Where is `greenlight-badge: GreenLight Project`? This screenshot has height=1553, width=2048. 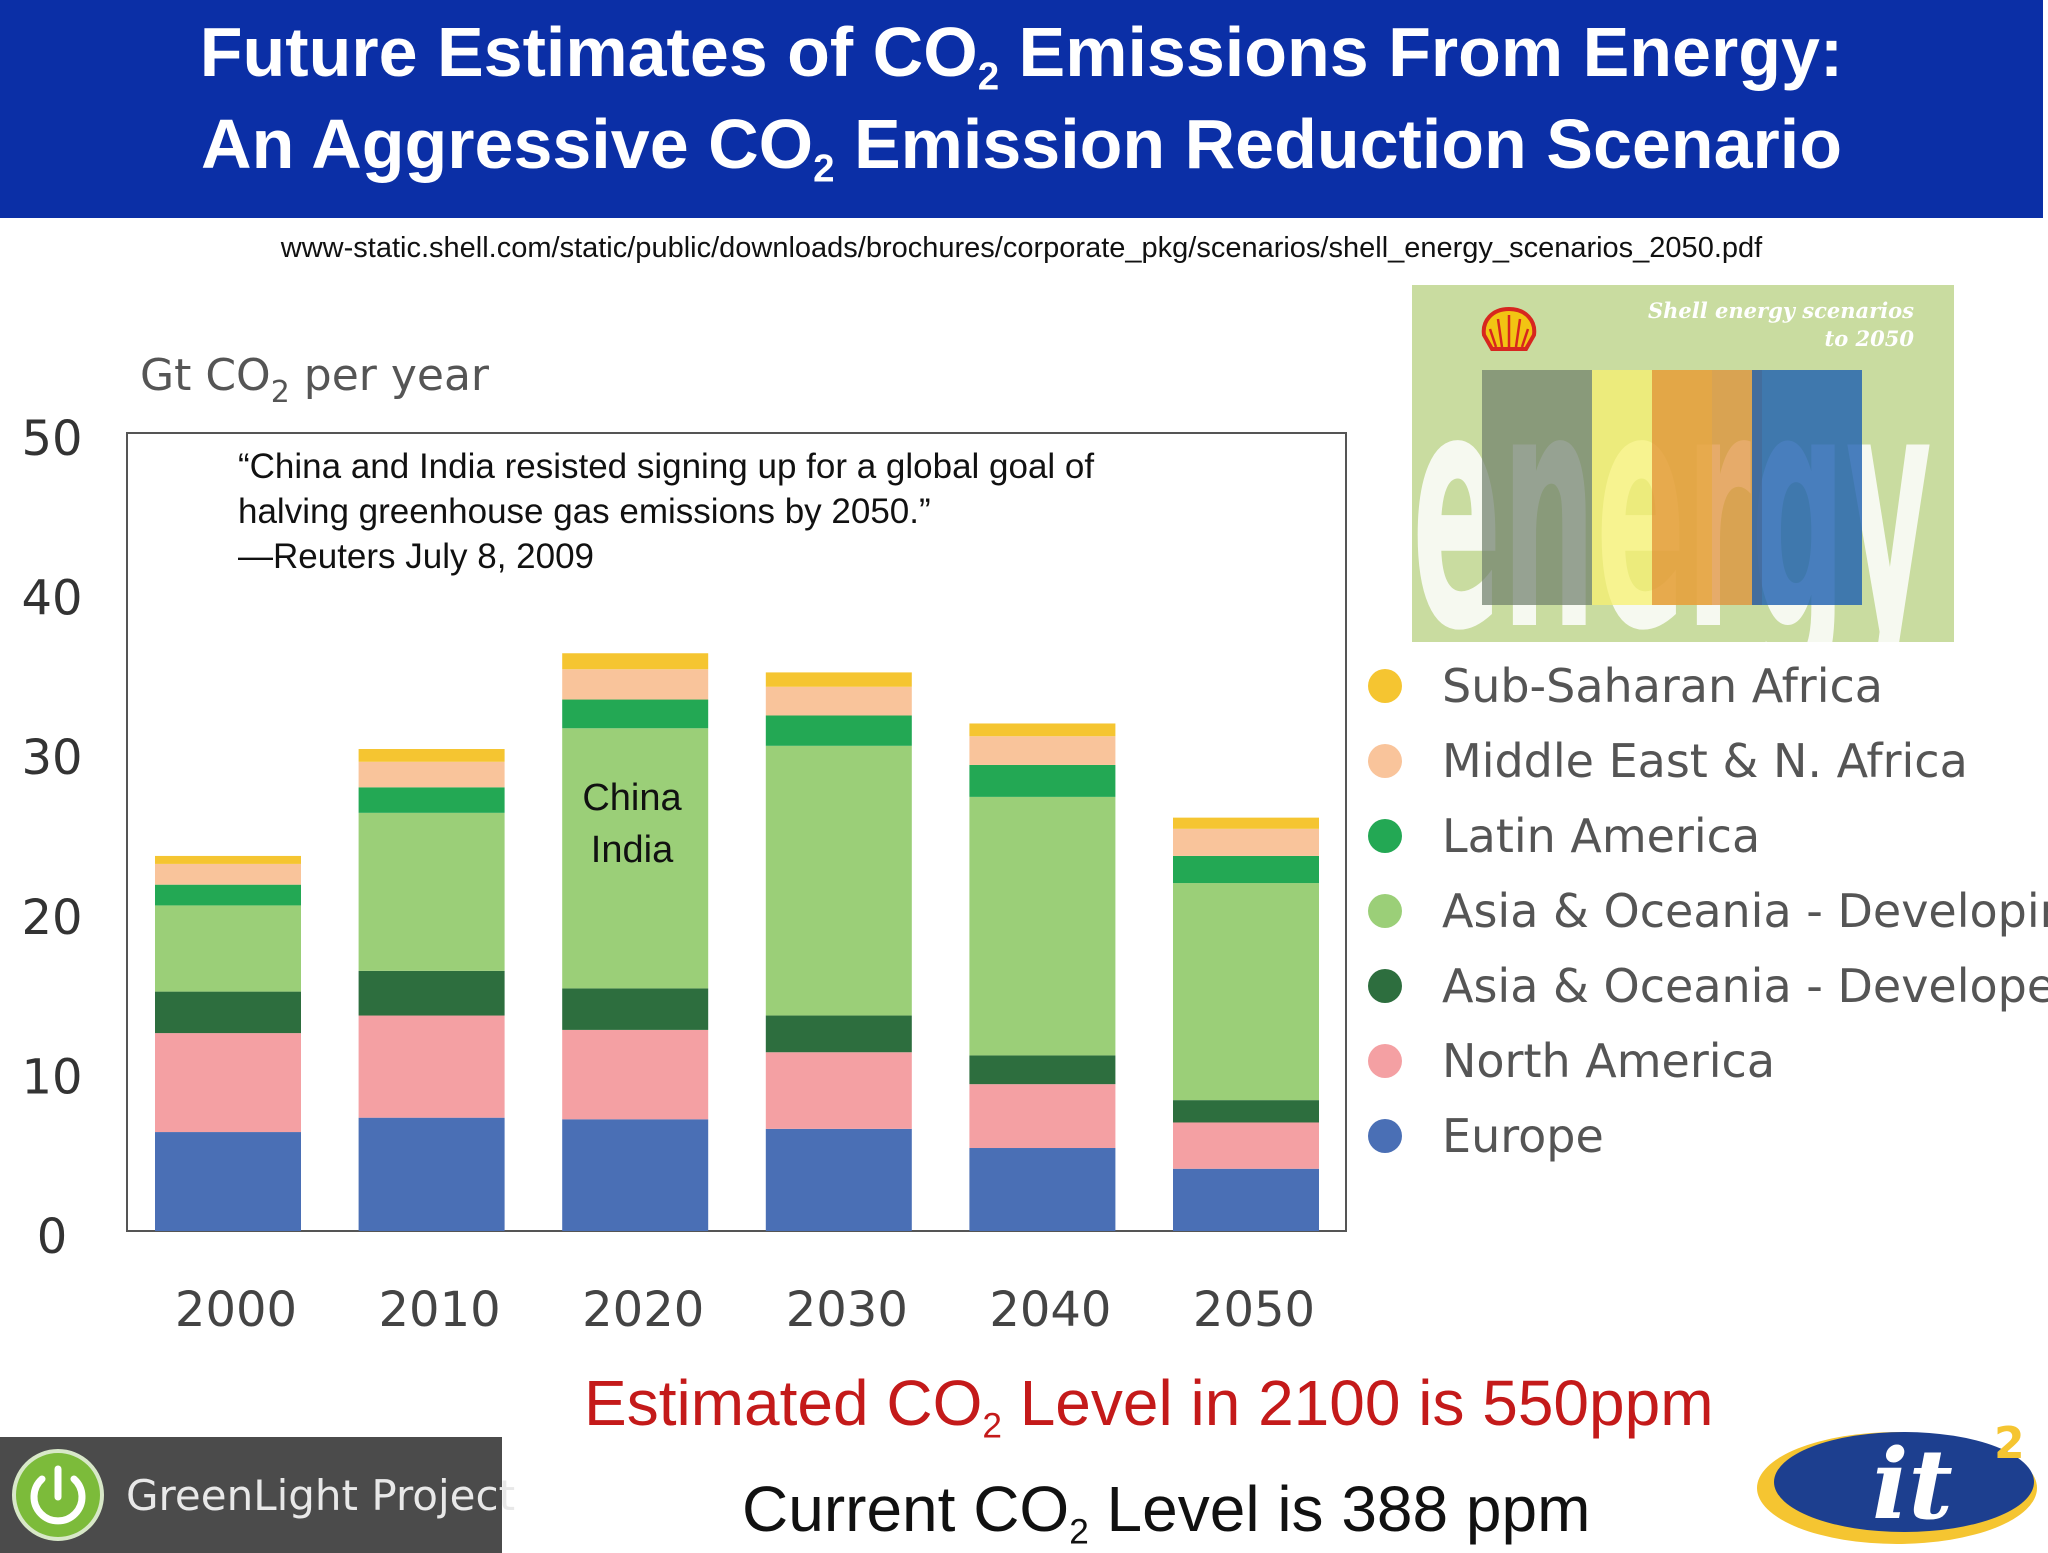
greenlight-badge: GreenLight Project is located at coordinates (257, 1495).